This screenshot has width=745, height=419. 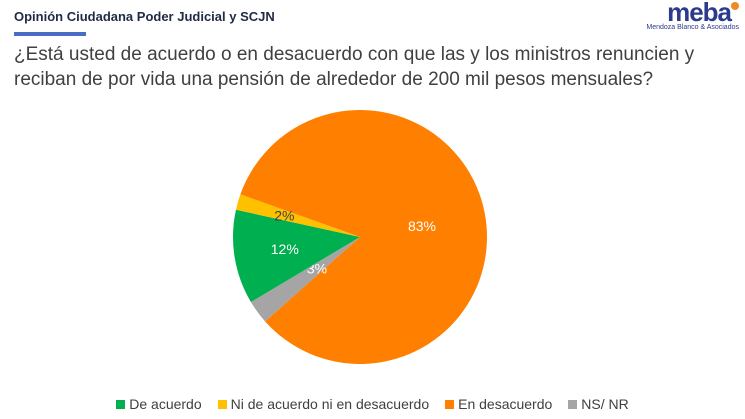 I want to click on data-label: 83%, so click(x=422, y=226).